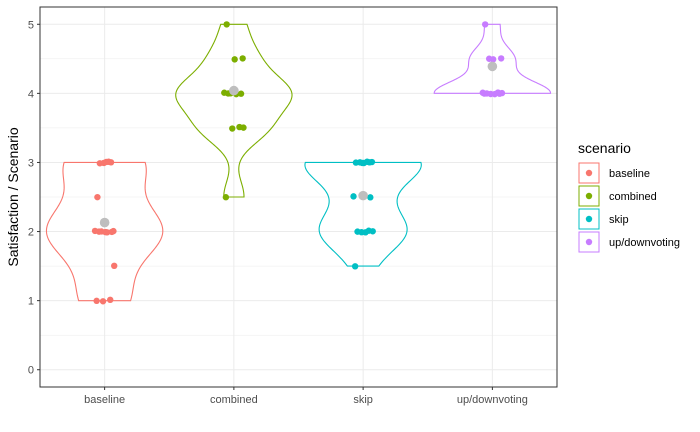 This screenshot has width=700, height=432. Describe the element at coordinates (619, 220) in the screenshot. I see `legend-label: skip` at that location.